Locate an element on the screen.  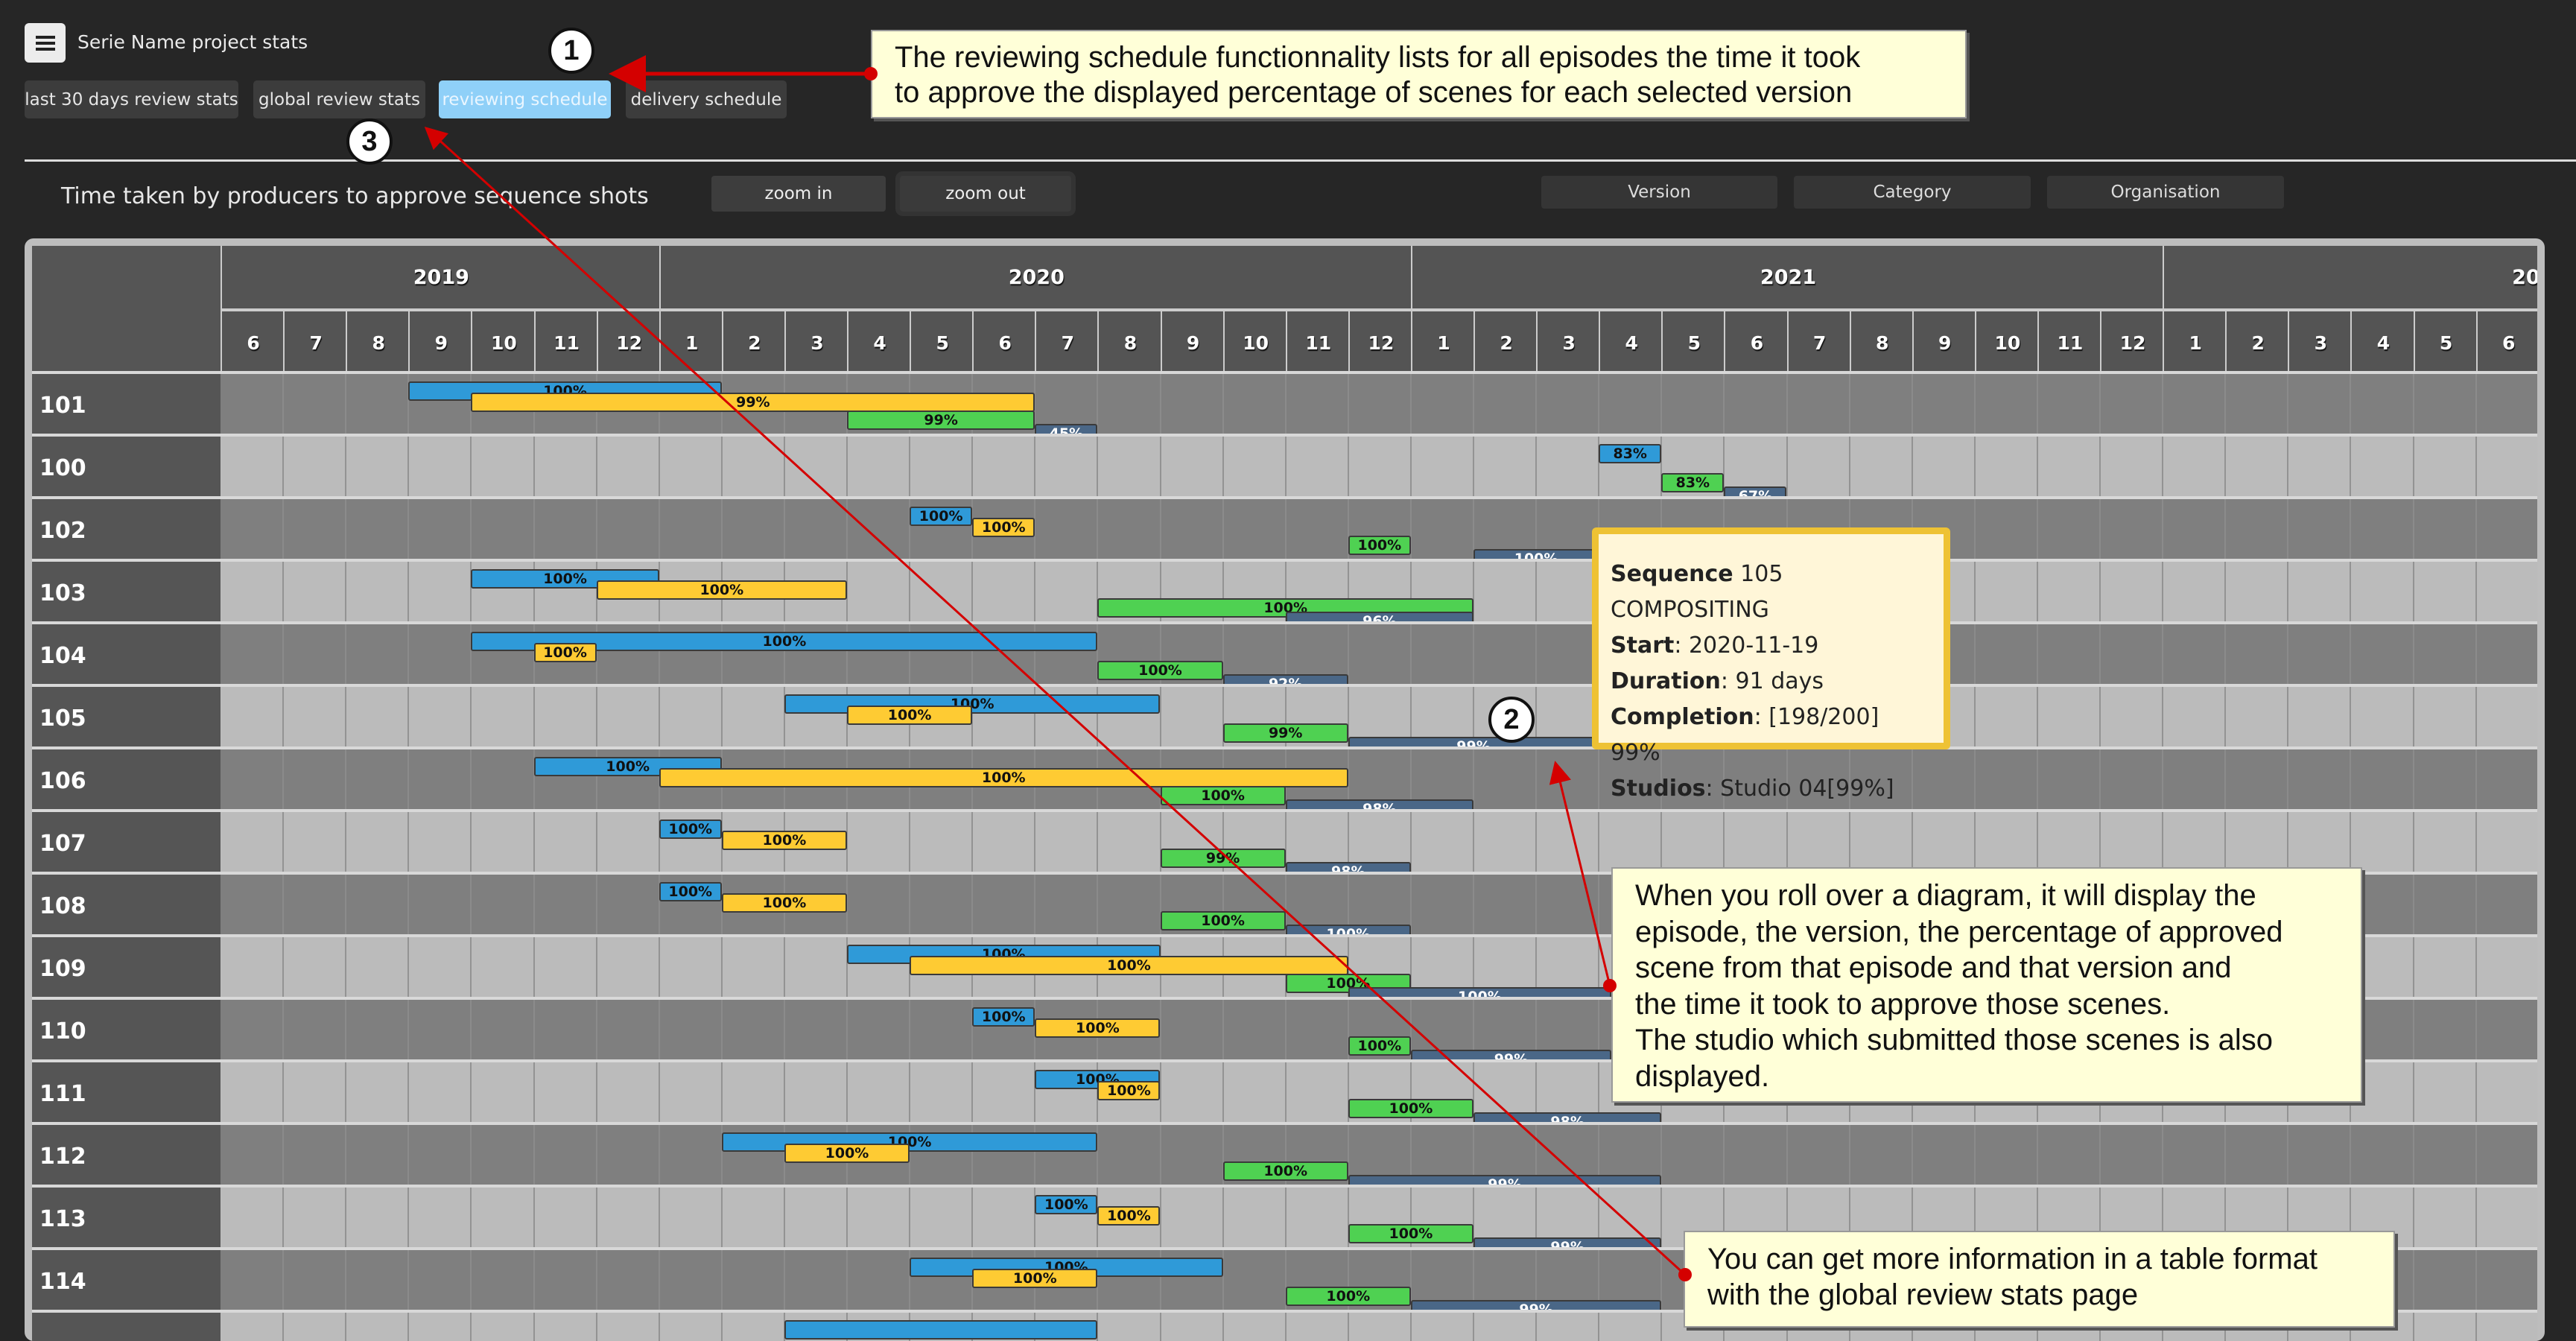
month-header: 1 is located at coordinates (2195, 341).